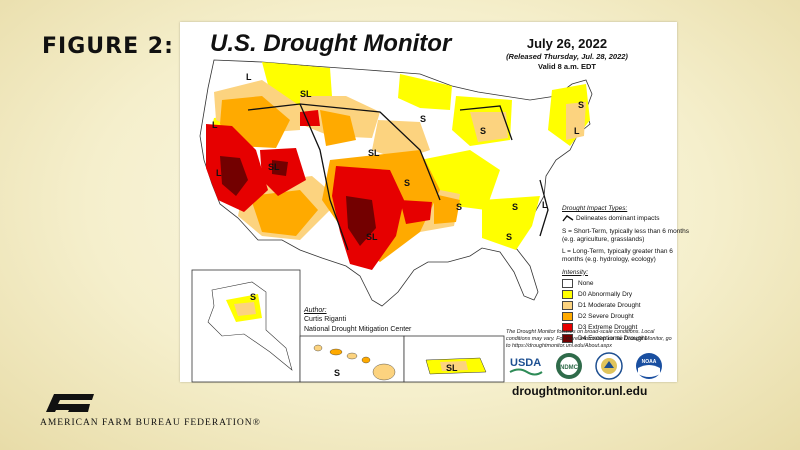  What do you see at coordinates (298, 201) in the screenshot?
I see `d4-regions` at bounding box center [298, 201].